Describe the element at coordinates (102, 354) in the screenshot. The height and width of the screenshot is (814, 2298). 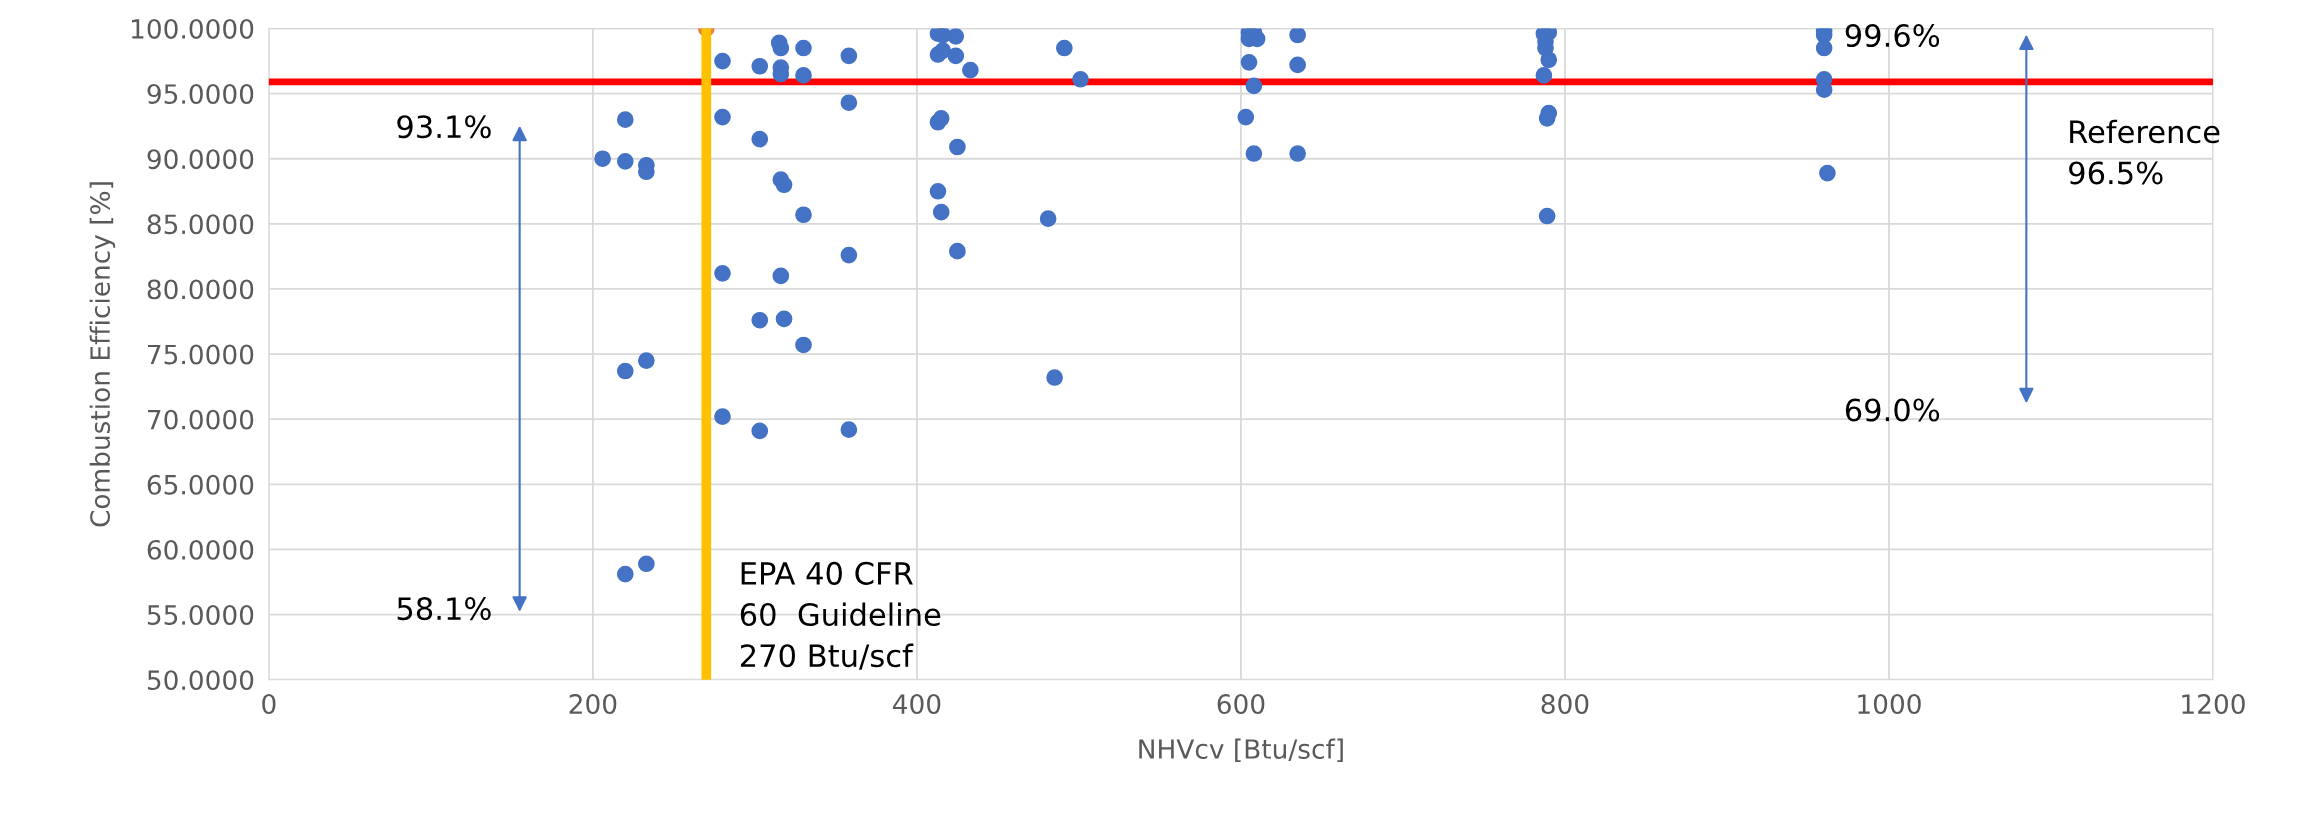
I see `y-axis-title: Combustion Efficiency [%]` at that location.